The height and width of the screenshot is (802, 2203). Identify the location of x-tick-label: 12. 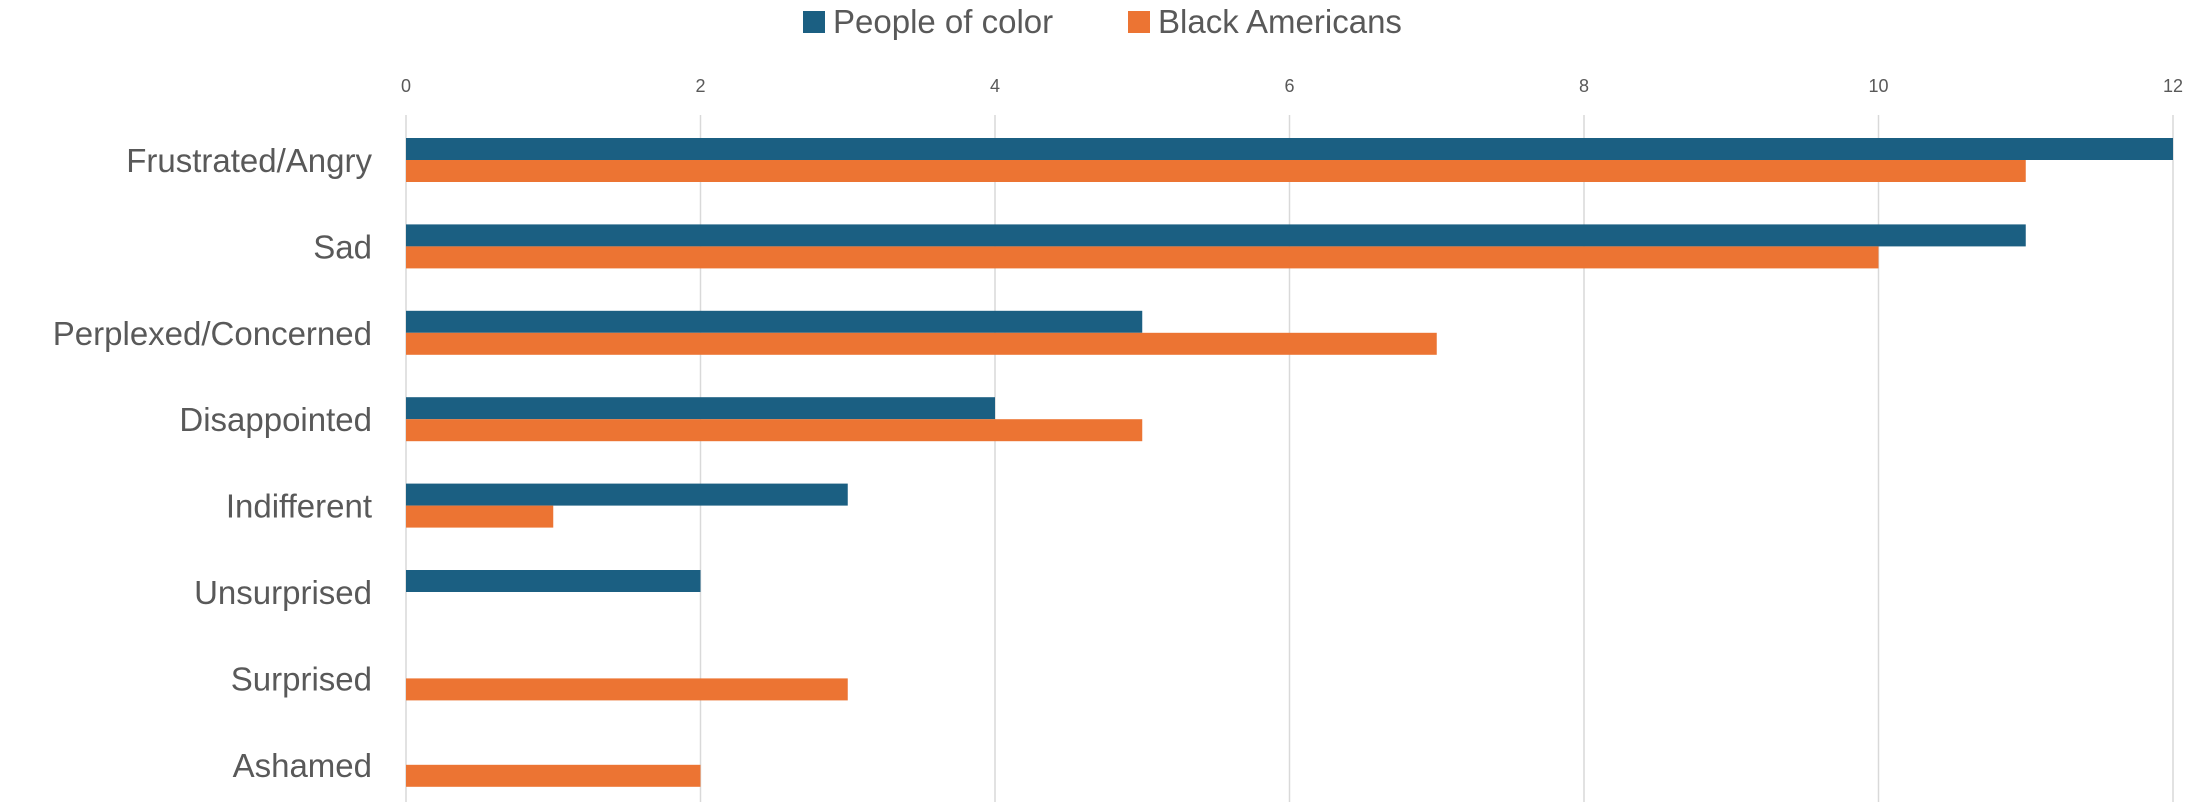
(2173, 86).